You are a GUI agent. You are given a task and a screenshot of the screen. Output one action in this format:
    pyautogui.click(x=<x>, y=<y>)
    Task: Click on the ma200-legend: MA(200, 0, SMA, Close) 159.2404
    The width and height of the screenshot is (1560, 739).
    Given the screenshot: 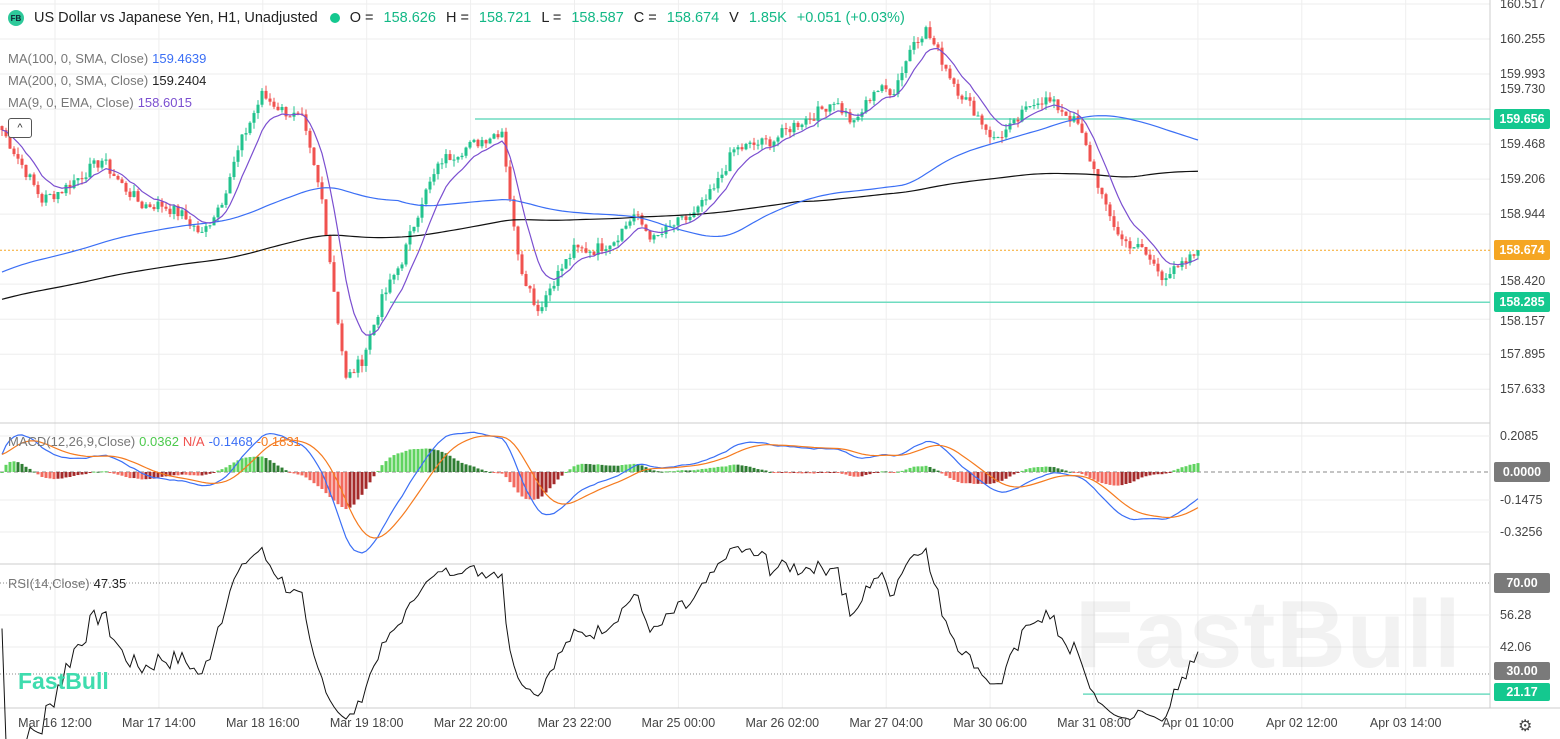 What is the action you would take?
    pyautogui.click(x=109, y=80)
    